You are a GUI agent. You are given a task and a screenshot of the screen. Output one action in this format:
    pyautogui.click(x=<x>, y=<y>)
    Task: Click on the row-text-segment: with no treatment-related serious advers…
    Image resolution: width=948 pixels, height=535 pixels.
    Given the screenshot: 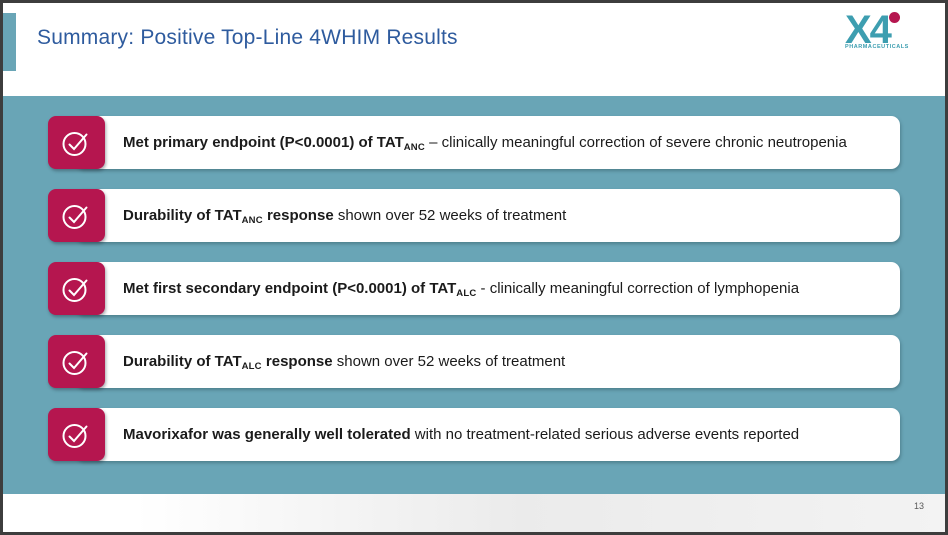 What is the action you would take?
    pyautogui.click(x=605, y=434)
    